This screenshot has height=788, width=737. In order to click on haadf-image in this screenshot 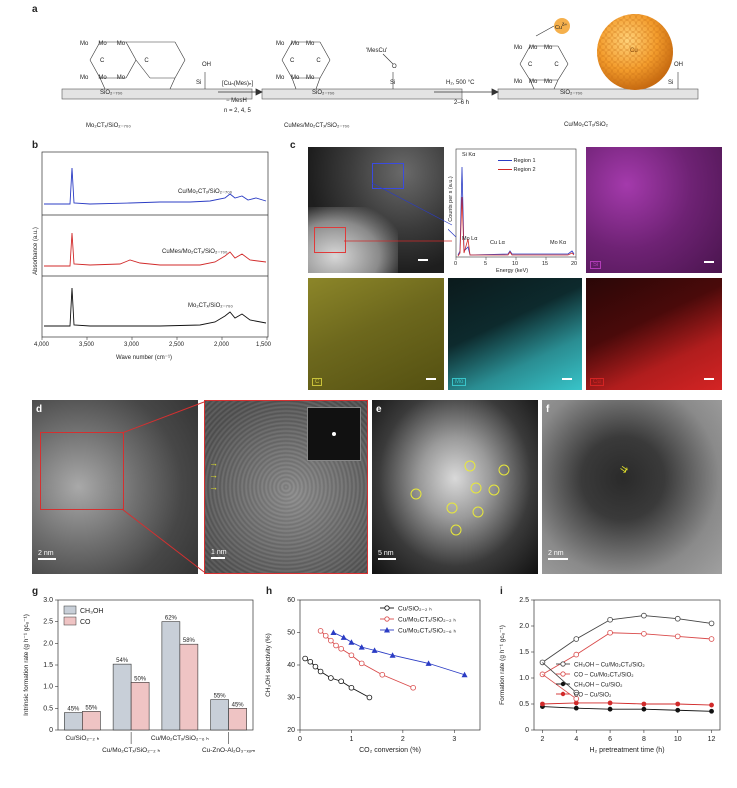, I will do `click(376, 210)`.